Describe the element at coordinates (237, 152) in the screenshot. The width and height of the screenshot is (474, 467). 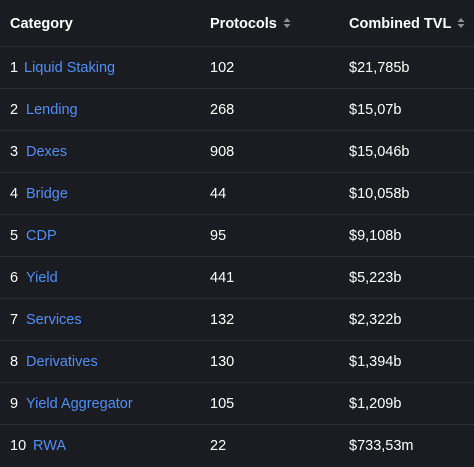
I see `table-row: 3 Dexes 908 $15,046b` at that location.